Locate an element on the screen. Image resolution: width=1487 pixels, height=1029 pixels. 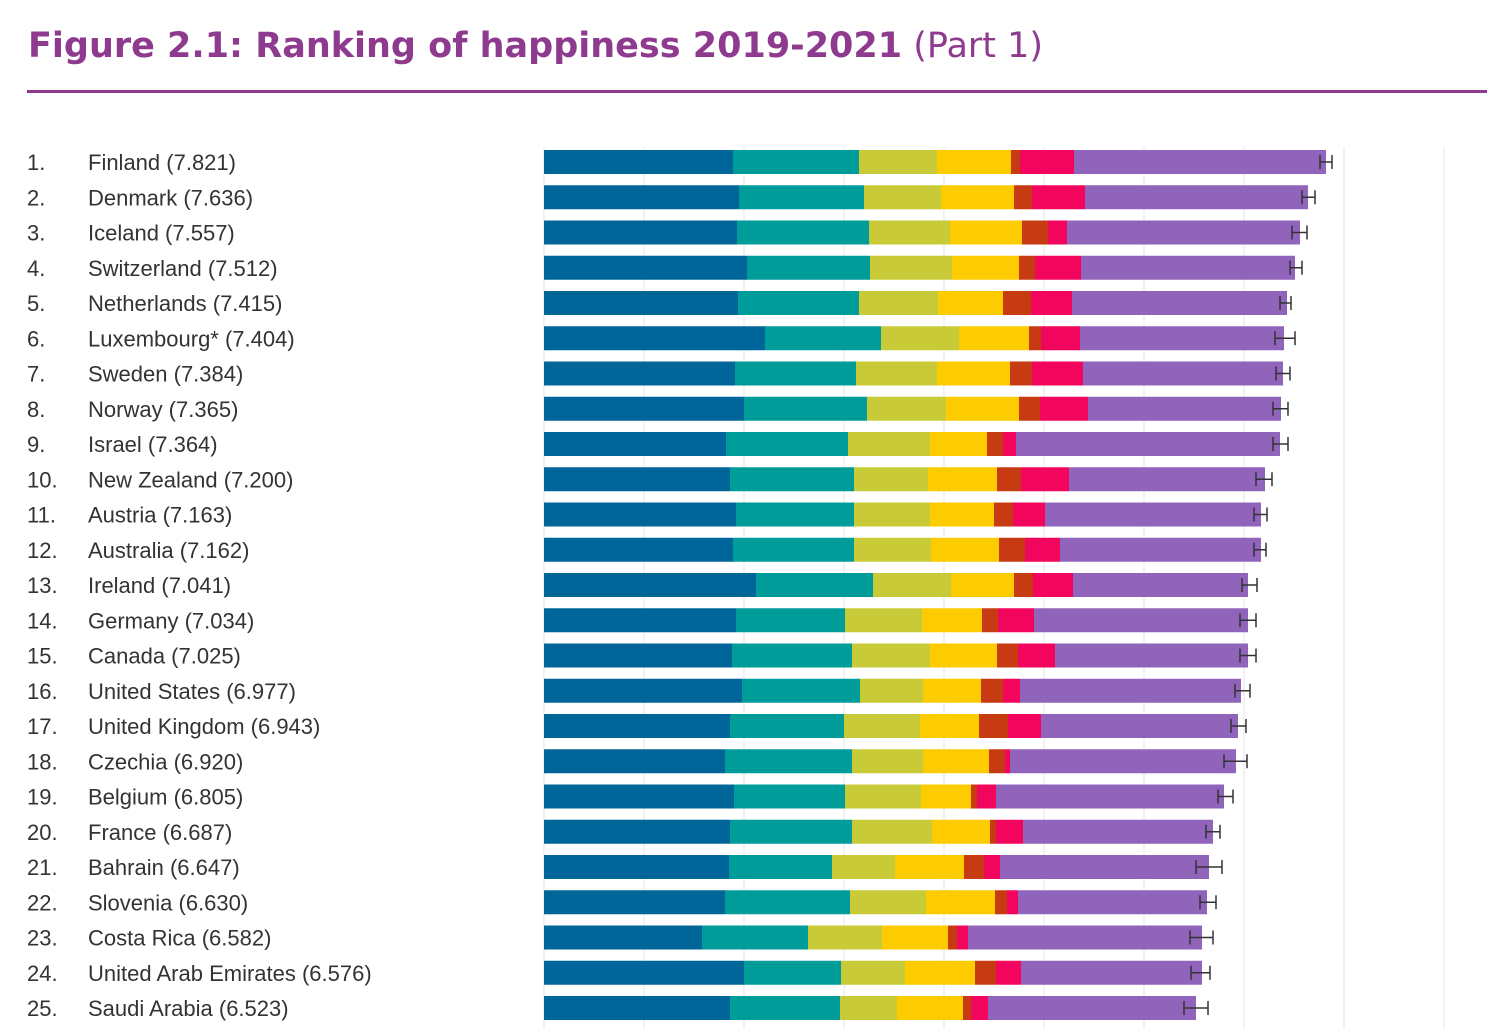
country-label: United Kingdom (6.943) is located at coordinates (204, 726).